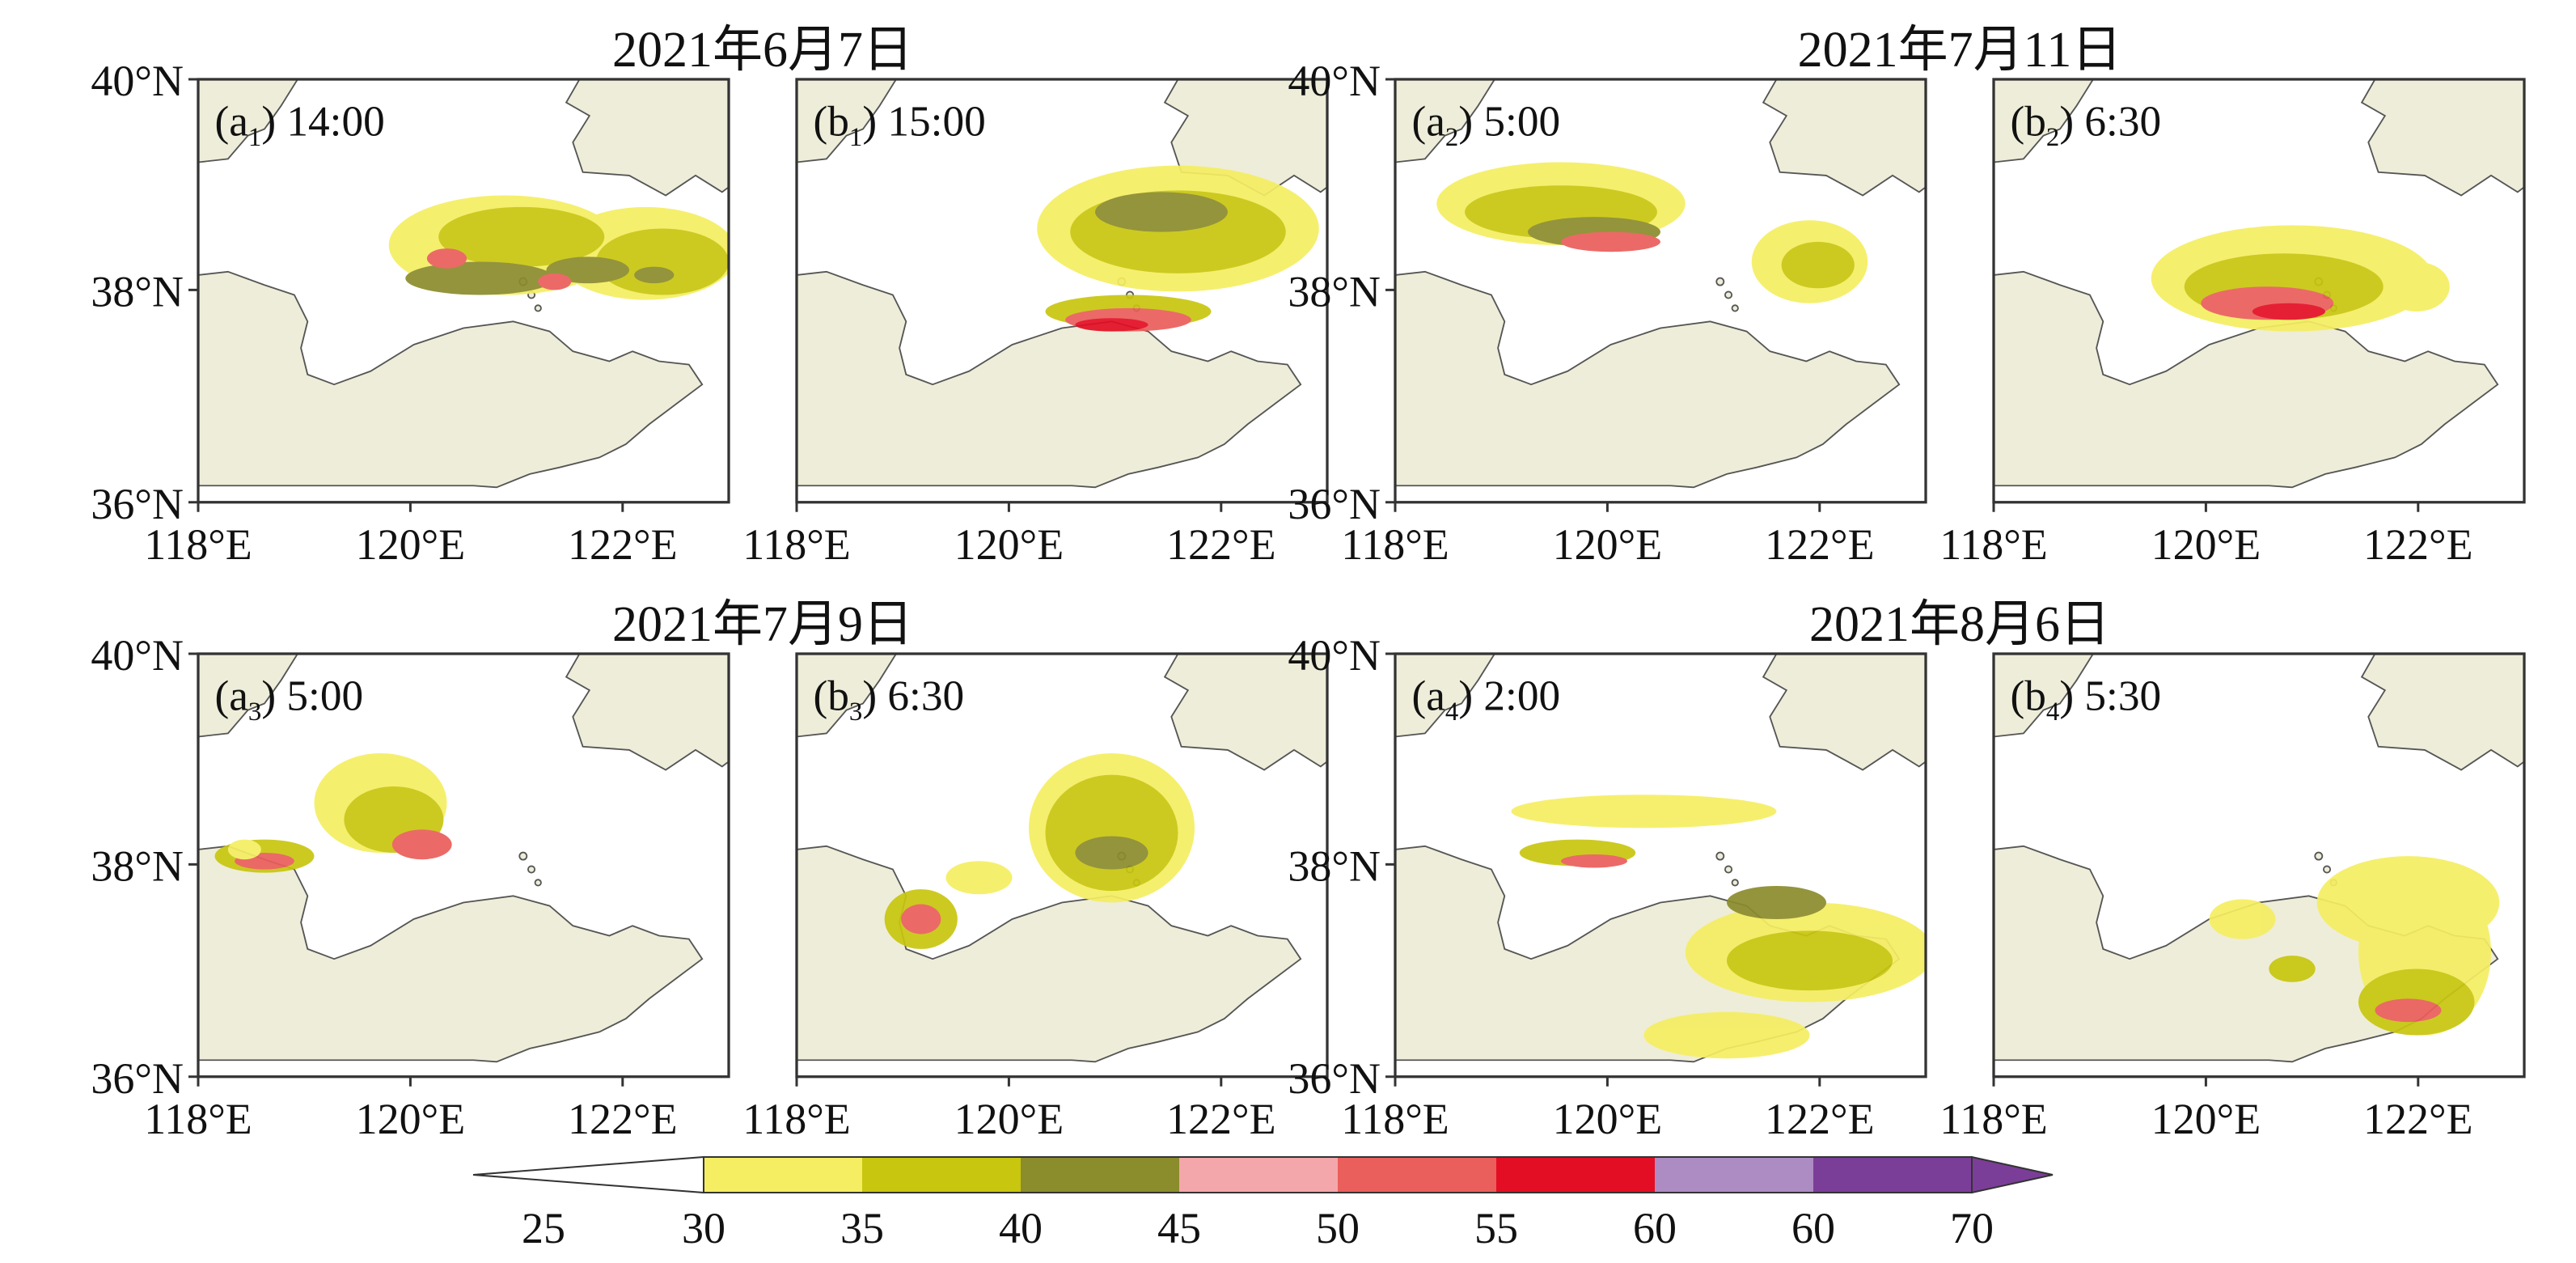 The image size is (2576, 1263). What do you see at coordinates (763, 624) in the screenshot?
I see `date-title: 2021年7月9日` at bounding box center [763, 624].